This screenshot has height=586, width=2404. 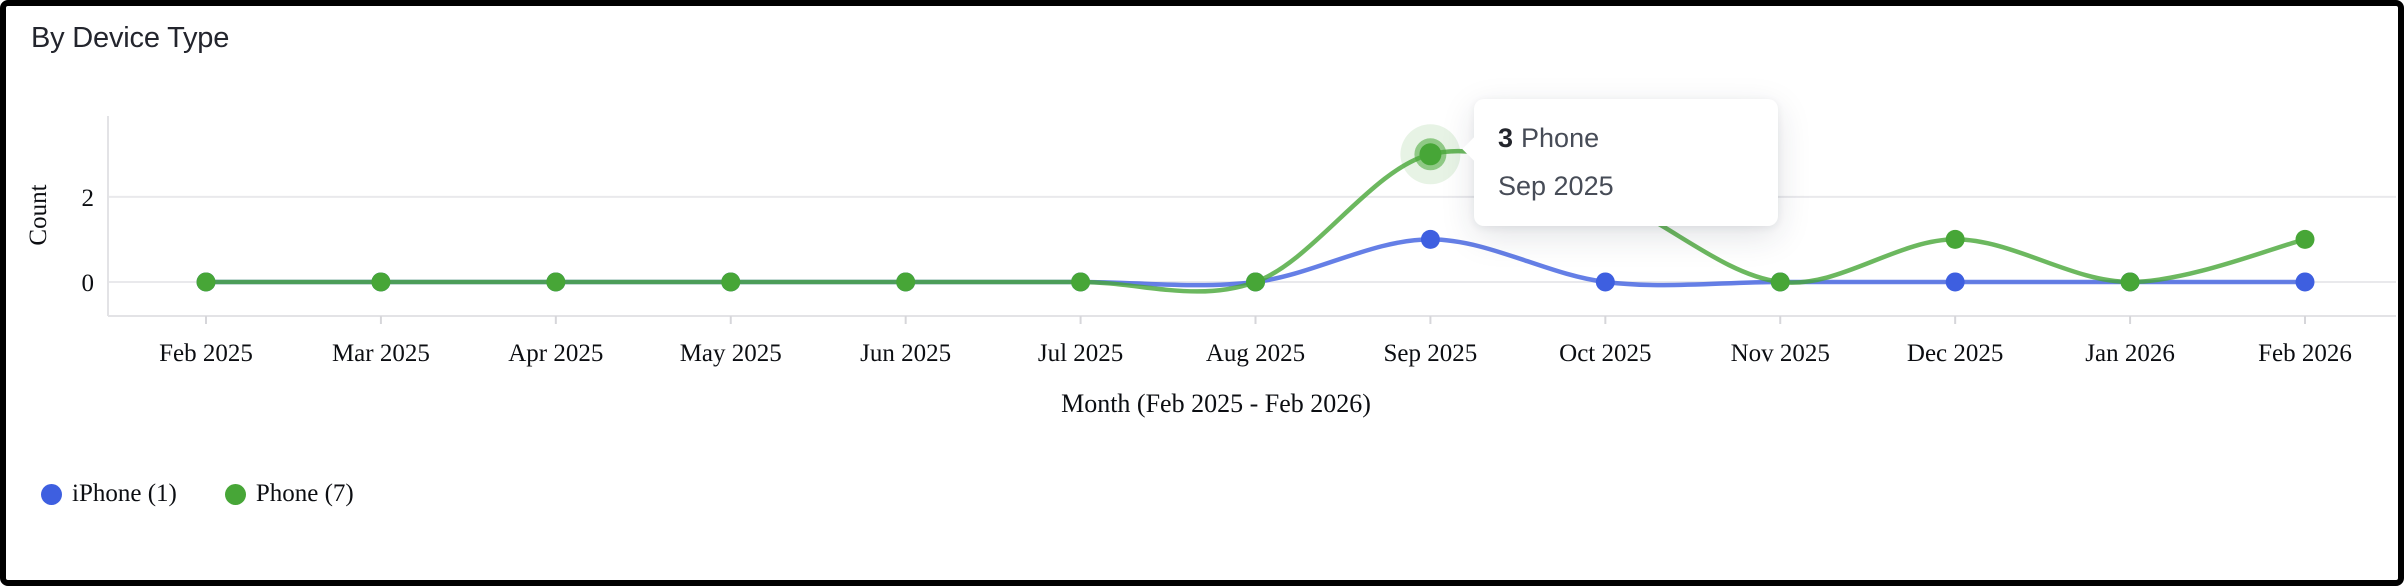 What do you see at coordinates (1955, 353) in the screenshot?
I see `x-tick-label: Dec 2025` at bounding box center [1955, 353].